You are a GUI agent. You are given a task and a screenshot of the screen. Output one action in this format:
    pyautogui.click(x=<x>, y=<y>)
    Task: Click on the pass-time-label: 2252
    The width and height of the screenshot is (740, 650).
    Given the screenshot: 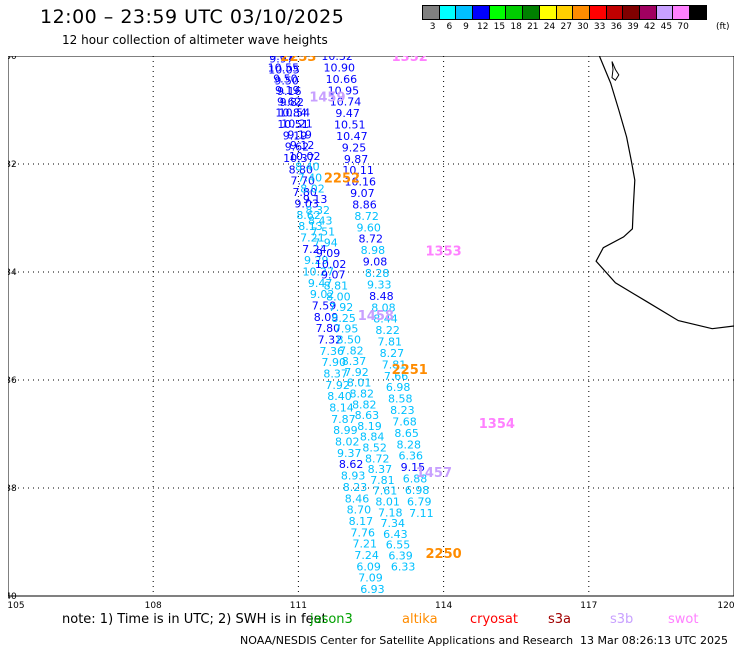 What is the action you would take?
    pyautogui.click(x=342, y=179)
    